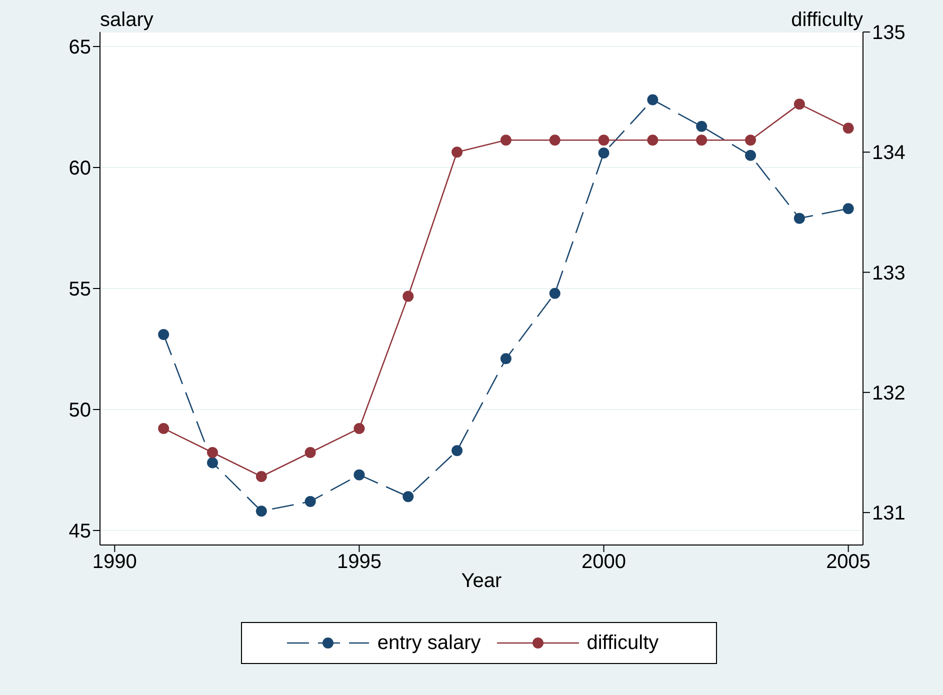 This screenshot has height=695, width=943. What do you see at coordinates (79, 289) in the screenshot?
I see `y-tick-label: 55` at bounding box center [79, 289].